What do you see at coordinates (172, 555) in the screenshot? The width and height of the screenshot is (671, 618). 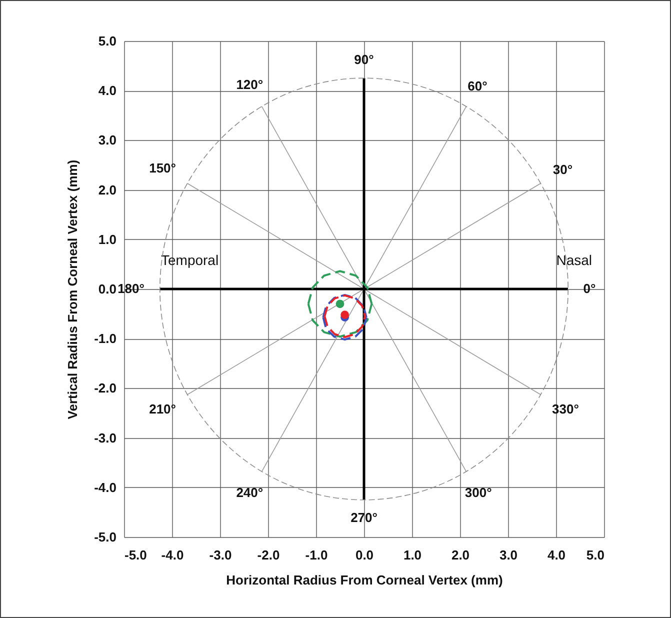 I see `x-tick-label: -4.0` at bounding box center [172, 555].